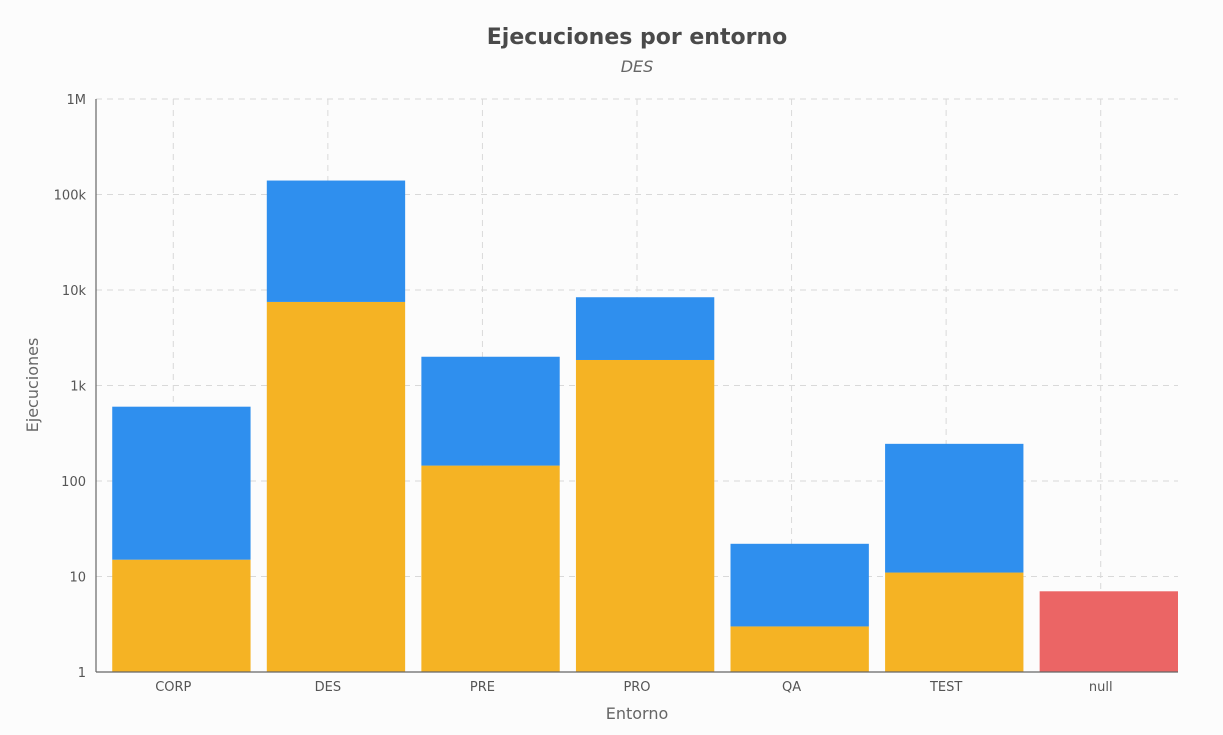 Image resolution: width=1223 pixels, height=735 pixels. What do you see at coordinates (945, 687) in the screenshot?
I see `x-tick-label: TEST` at bounding box center [945, 687].